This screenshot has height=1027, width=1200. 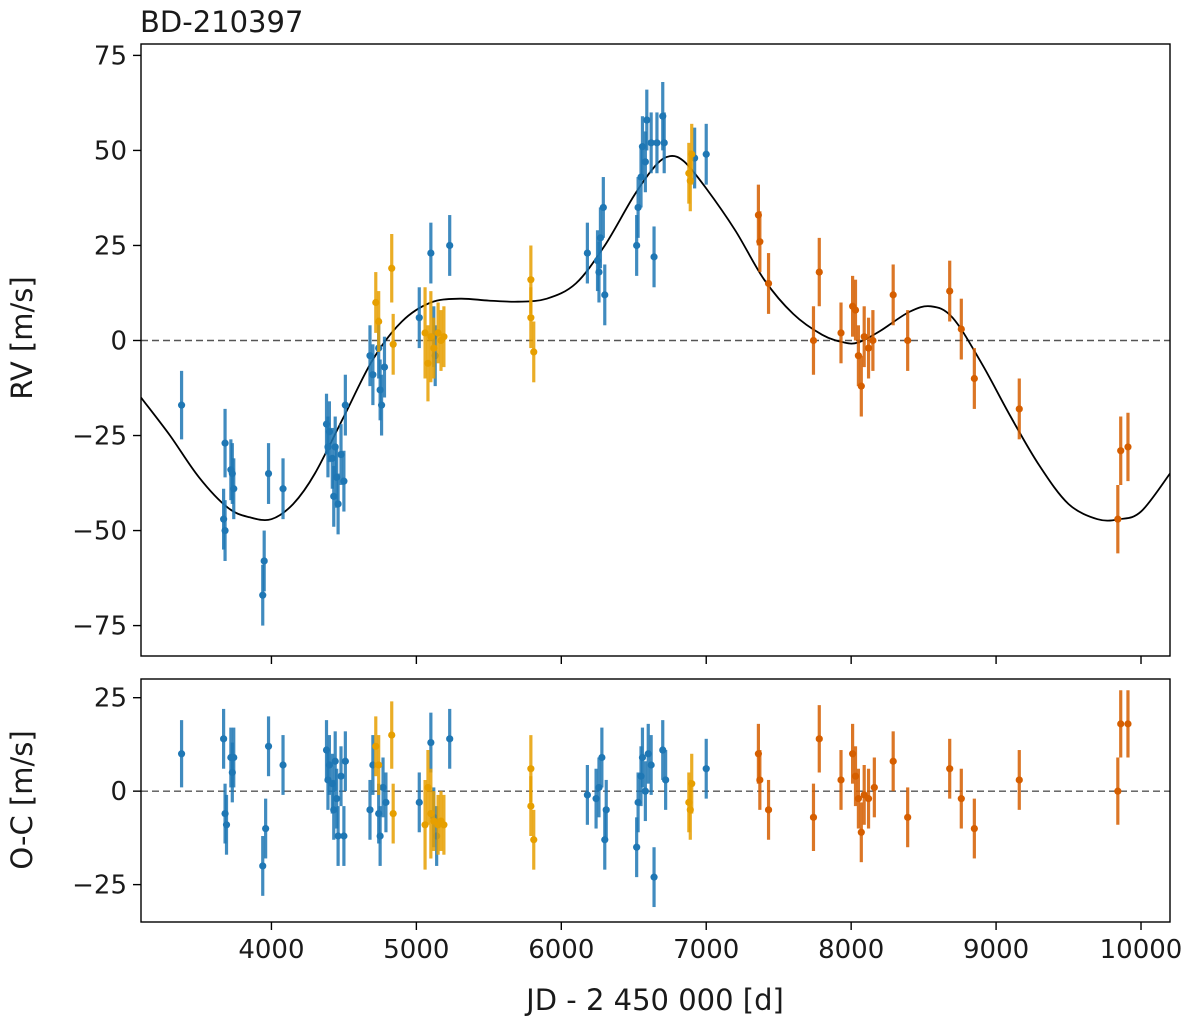 I want to click on rv-y-tick-label: 25, so click(x=110, y=246).